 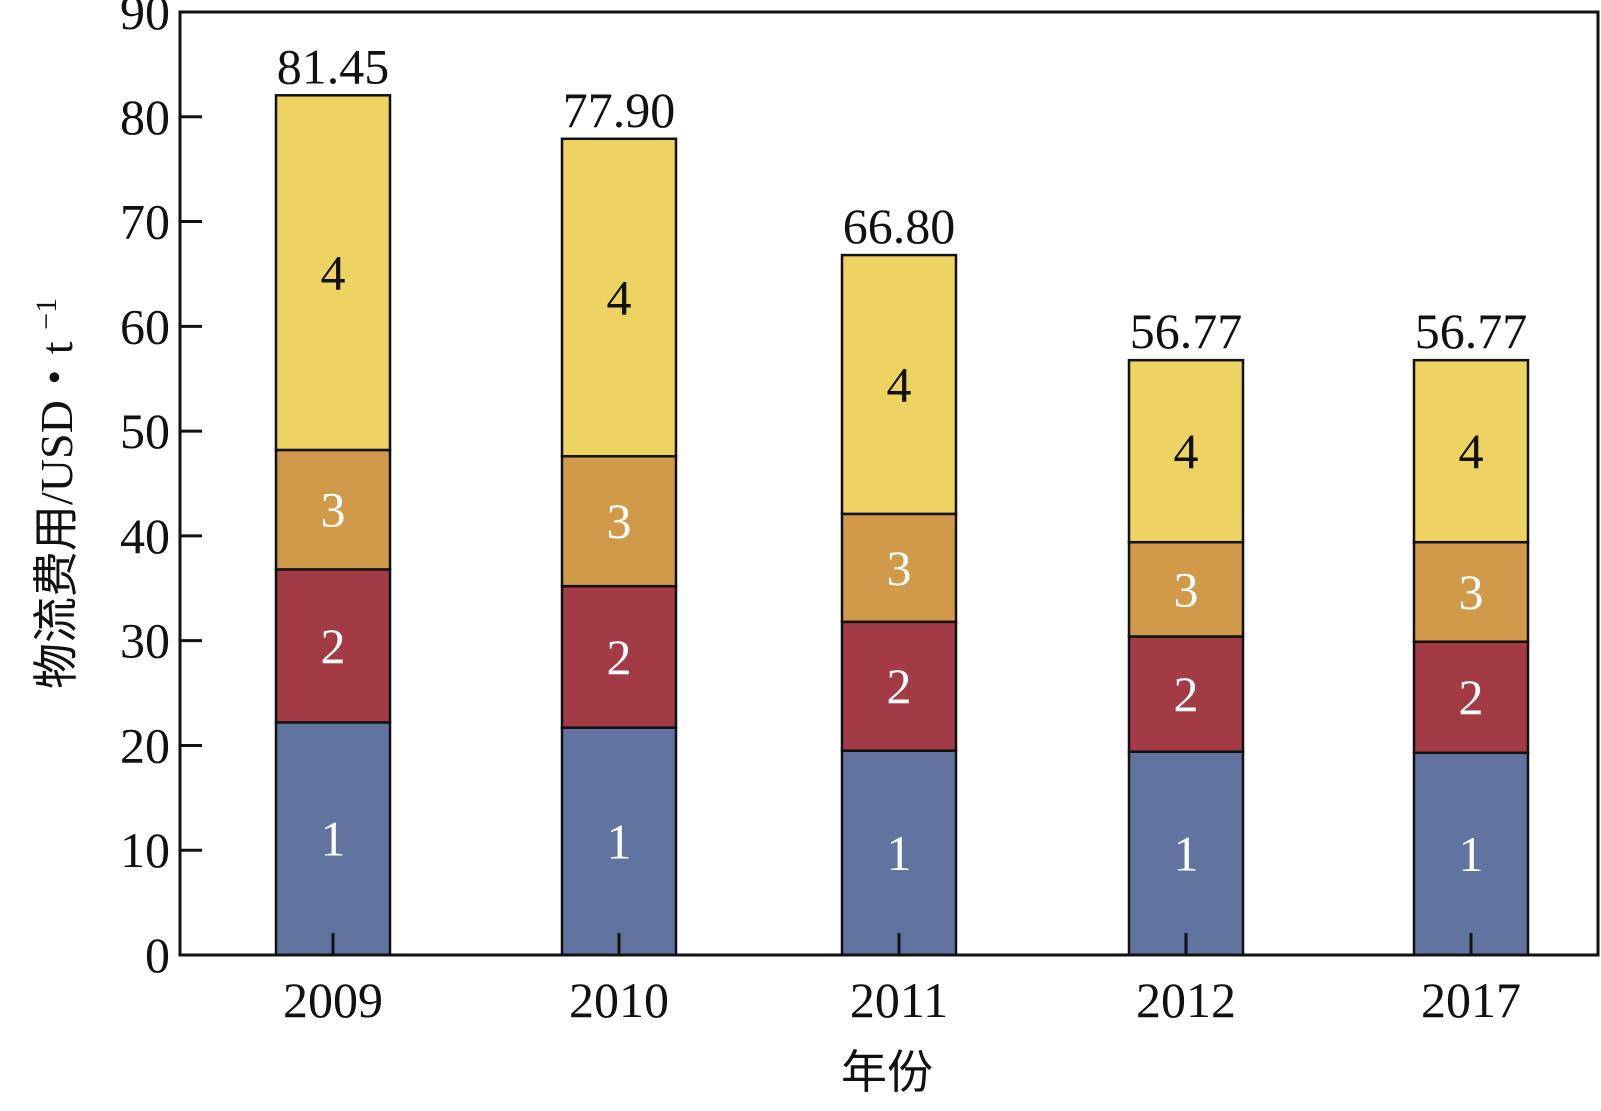 I want to click on y-tick-label: 80, so click(x=145, y=117).